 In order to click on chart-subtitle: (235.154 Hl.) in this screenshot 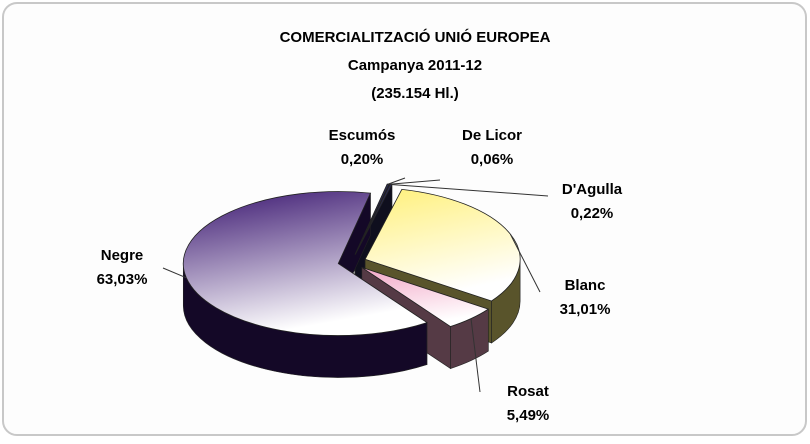, I will do `click(415, 93)`.